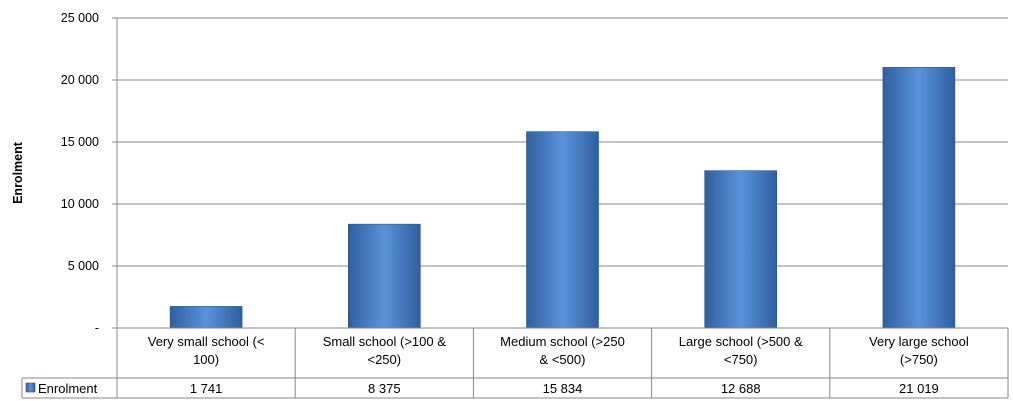  I want to click on data-table-value: 21 019, so click(919, 388).